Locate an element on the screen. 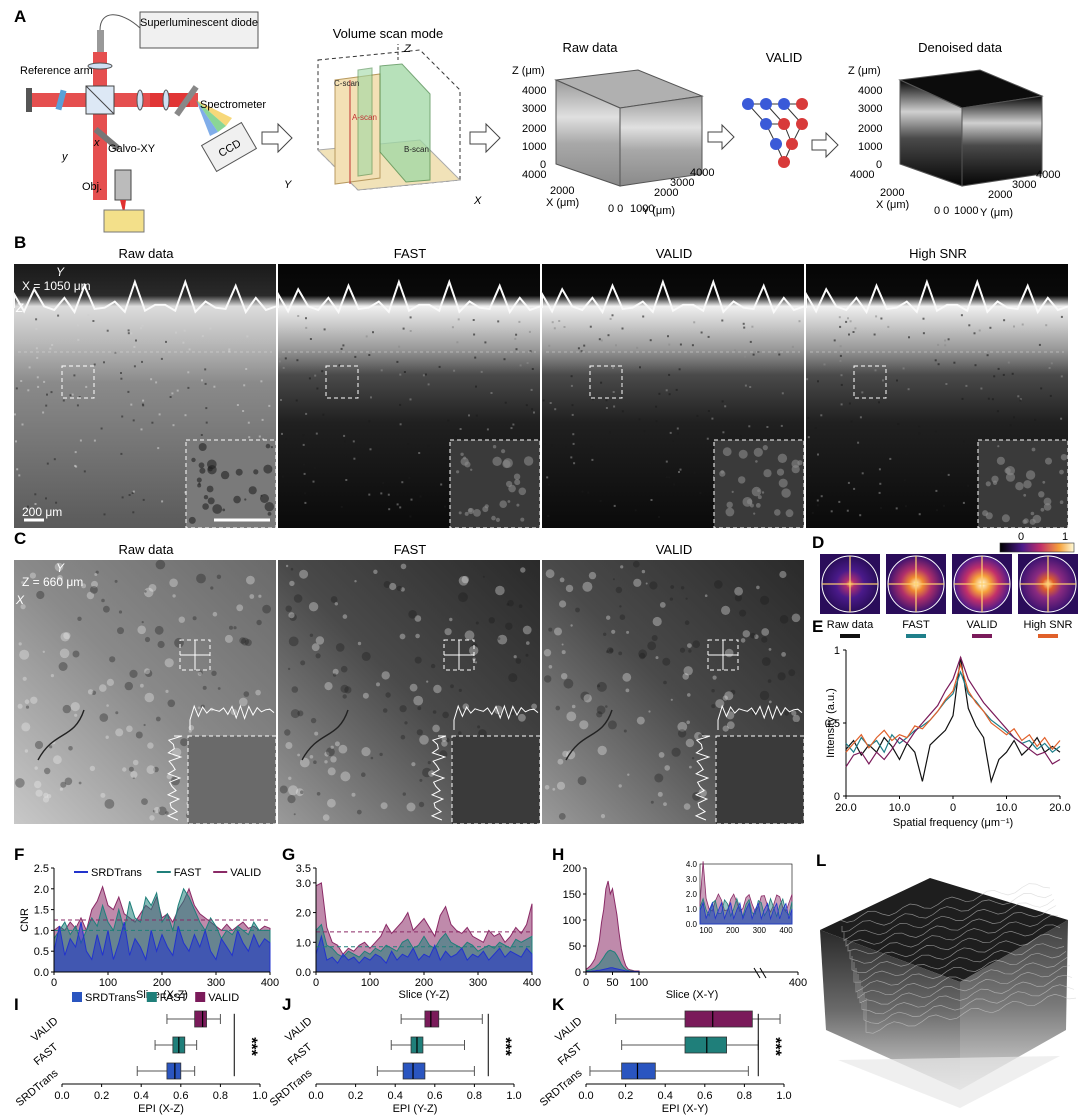  j-xtick: 0.6 is located at coordinates (434, 1096).